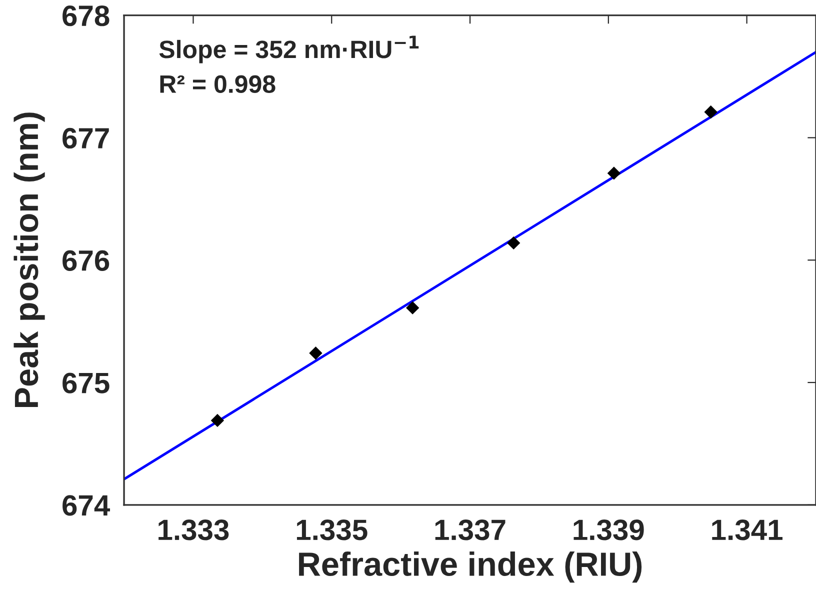 This screenshot has width=816, height=612. Describe the element at coordinates (332, 530) in the screenshot. I see `x-tick-label: 1.335` at that location.